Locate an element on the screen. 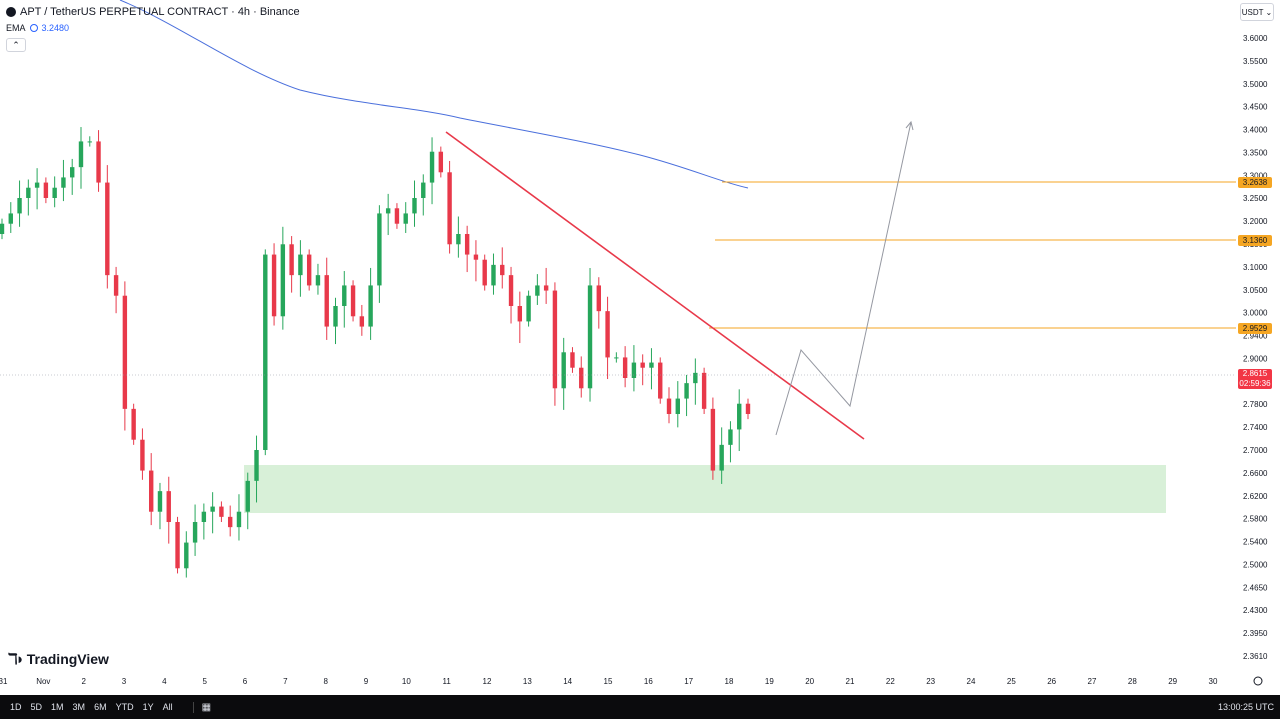 Image resolution: width=1280 pixels, height=719 pixels. timeframe-3m: 3M is located at coordinates (79, 707).